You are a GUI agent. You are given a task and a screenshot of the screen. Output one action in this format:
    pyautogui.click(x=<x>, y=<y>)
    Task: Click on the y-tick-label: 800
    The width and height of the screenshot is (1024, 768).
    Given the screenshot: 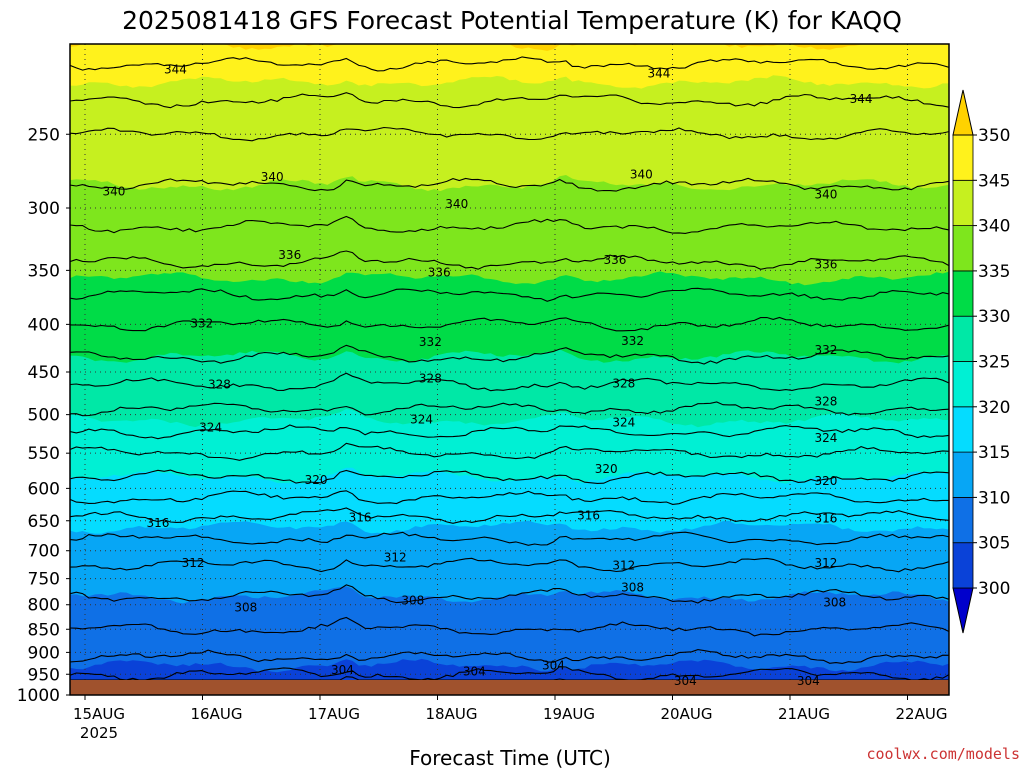 What is the action you would take?
    pyautogui.click(x=44, y=606)
    